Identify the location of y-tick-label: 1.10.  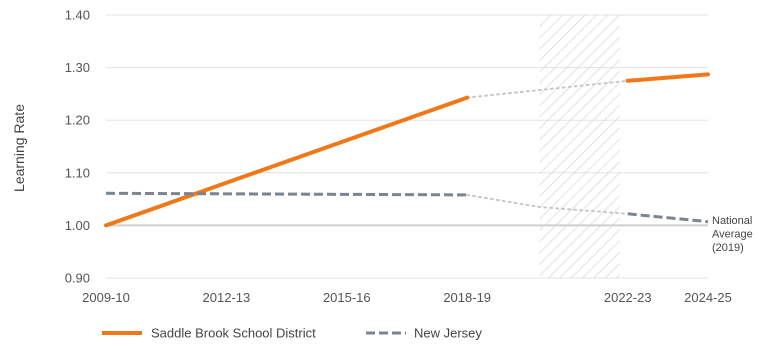
(77, 172).